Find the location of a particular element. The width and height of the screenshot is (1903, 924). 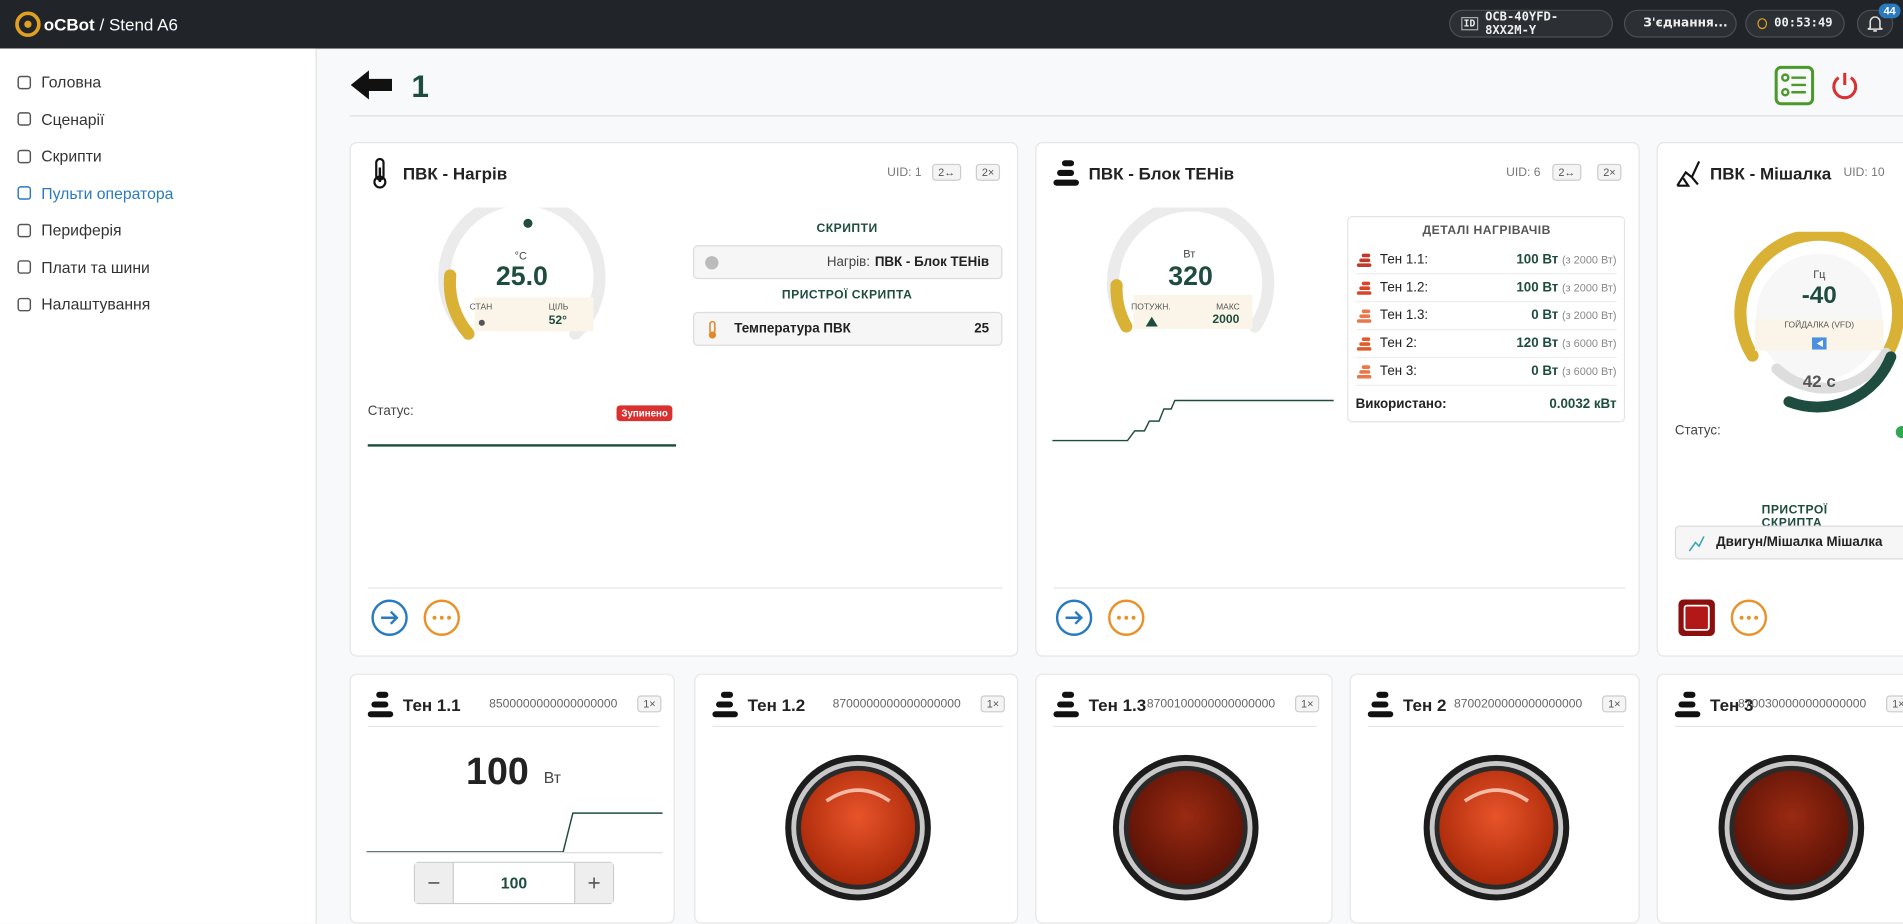

mixer-icon is located at coordinates (1688, 173).